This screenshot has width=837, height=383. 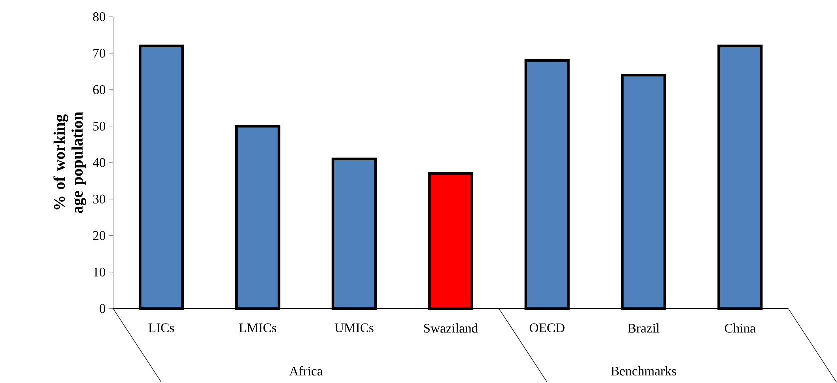 What do you see at coordinates (103, 309) in the screenshot?
I see `y-tick-label: 0` at bounding box center [103, 309].